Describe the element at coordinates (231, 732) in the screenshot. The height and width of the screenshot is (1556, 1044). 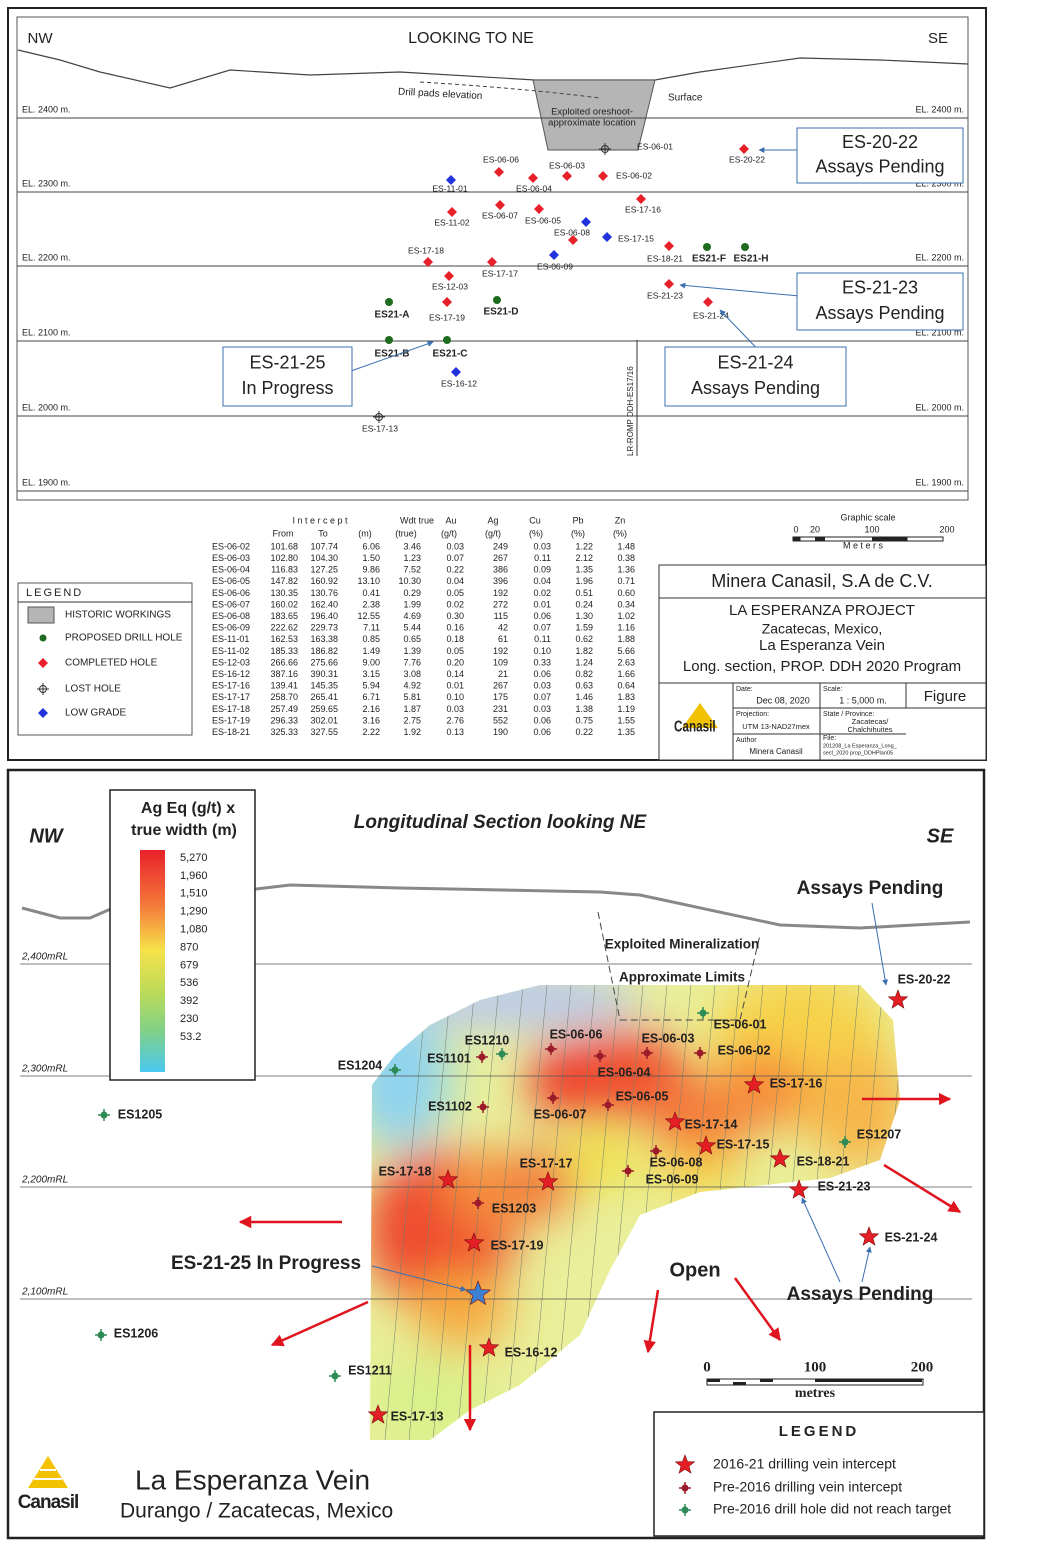
I see `table-cell: ES-18-21` at that location.